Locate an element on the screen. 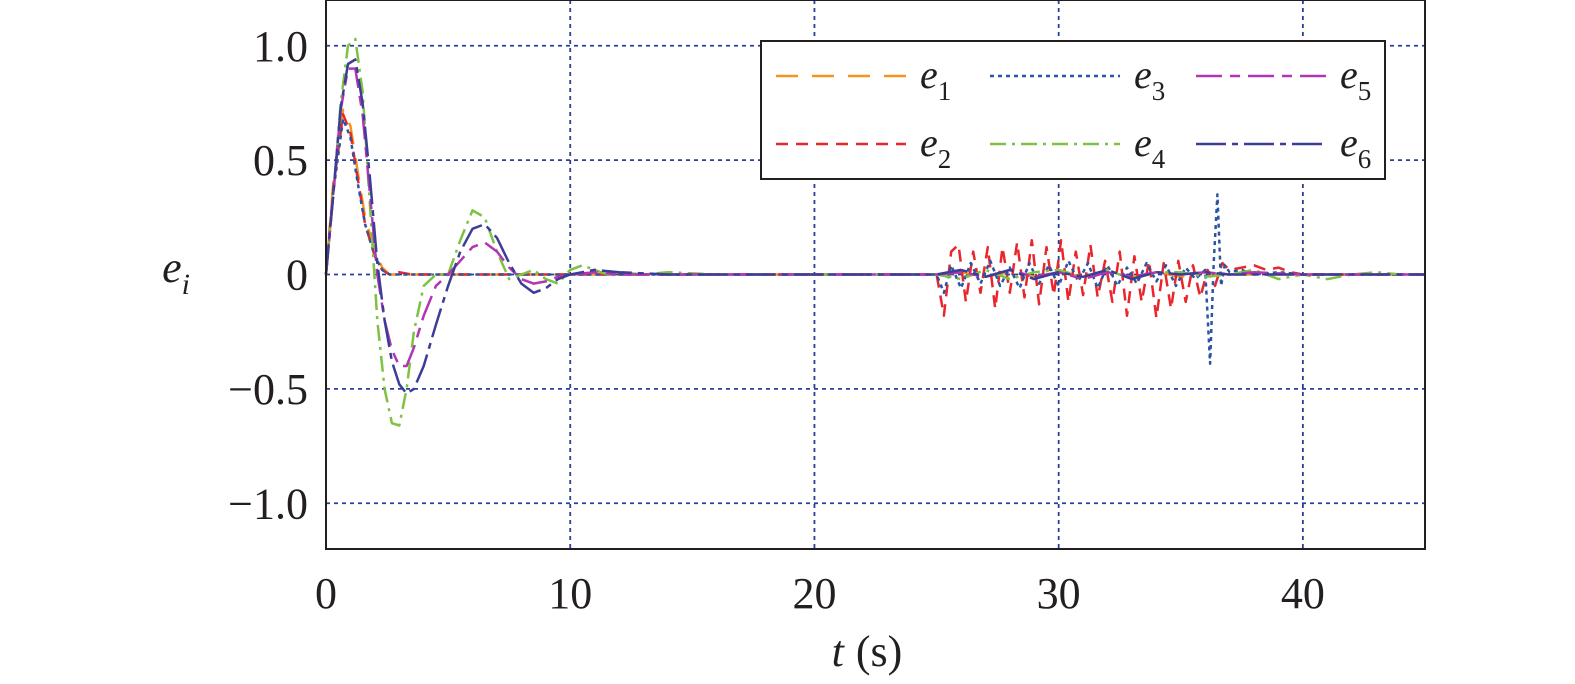 The width and height of the screenshot is (1575, 684). legend-label-e1: e1 is located at coordinates (935, 79).